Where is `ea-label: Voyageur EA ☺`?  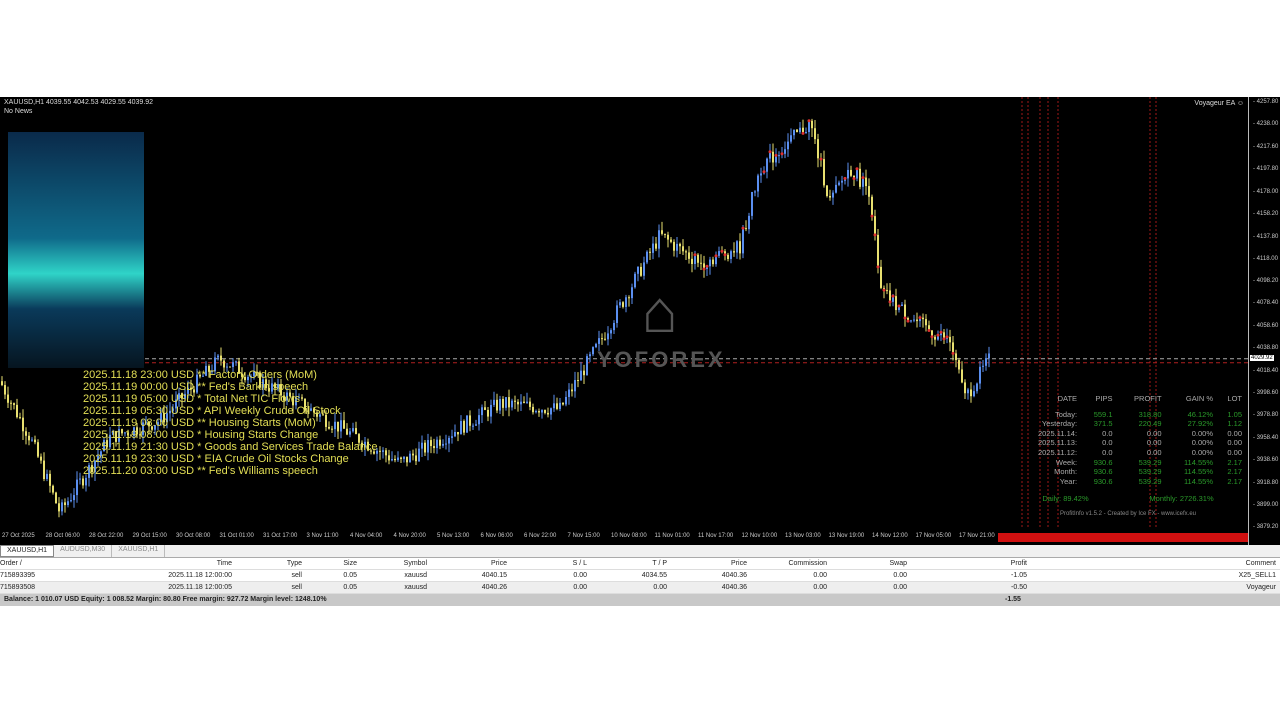
ea-label: Voyageur EA ☺ is located at coordinates (1219, 103).